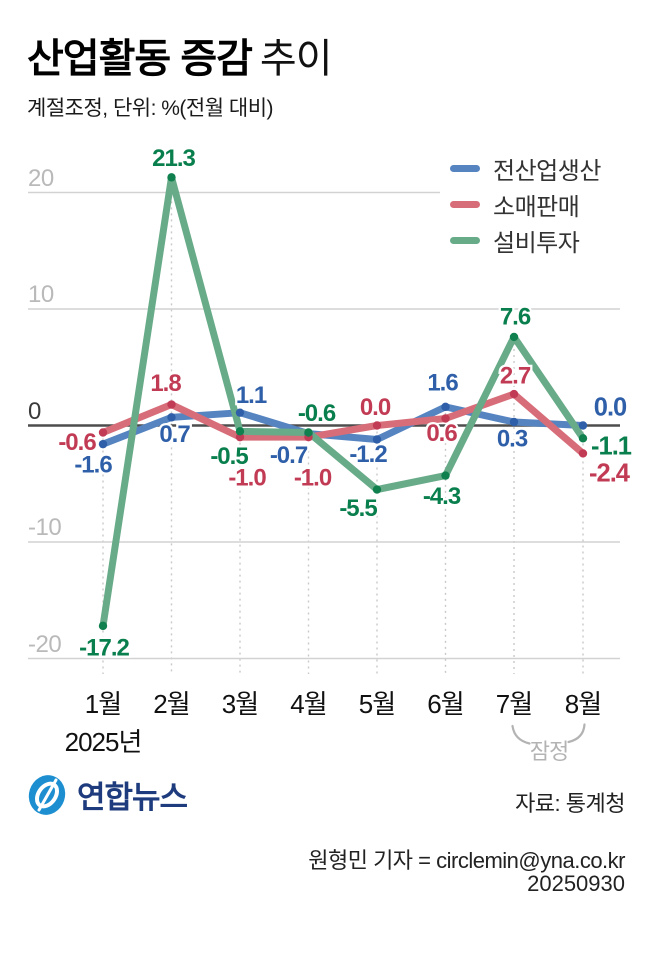 The image size is (650, 956). I want to click on y-axis-label: -10, so click(45, 527).